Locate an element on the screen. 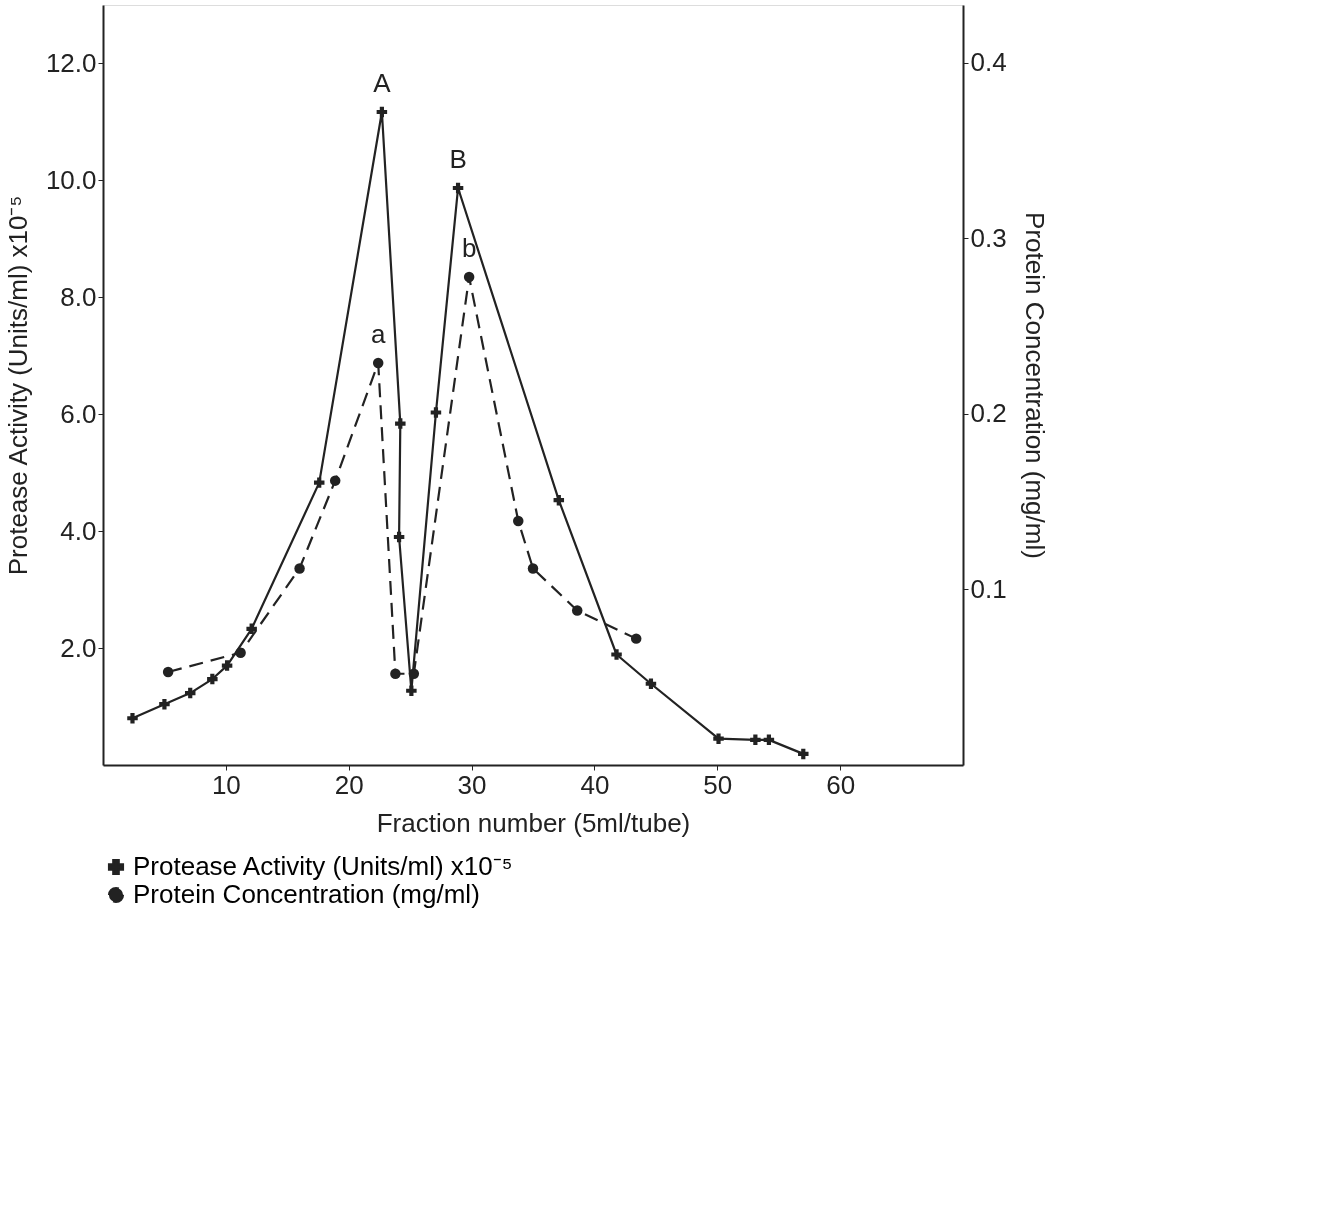 This screenshot has width=1318, height=1228. x-tick-label: 10 is located at coordinates (226, 784).